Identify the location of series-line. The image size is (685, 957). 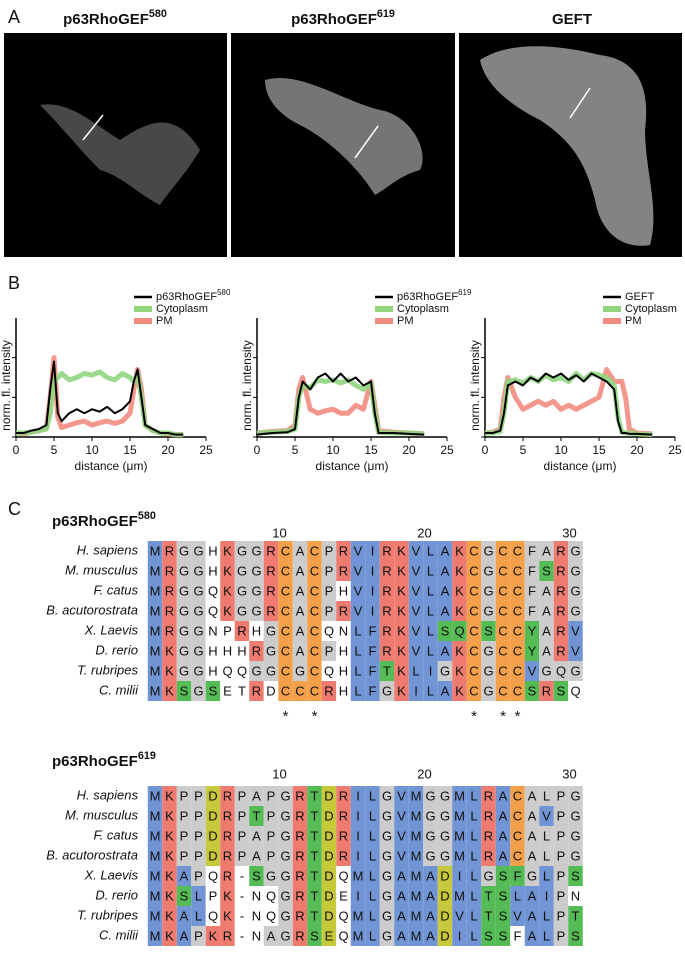
(99, 396).